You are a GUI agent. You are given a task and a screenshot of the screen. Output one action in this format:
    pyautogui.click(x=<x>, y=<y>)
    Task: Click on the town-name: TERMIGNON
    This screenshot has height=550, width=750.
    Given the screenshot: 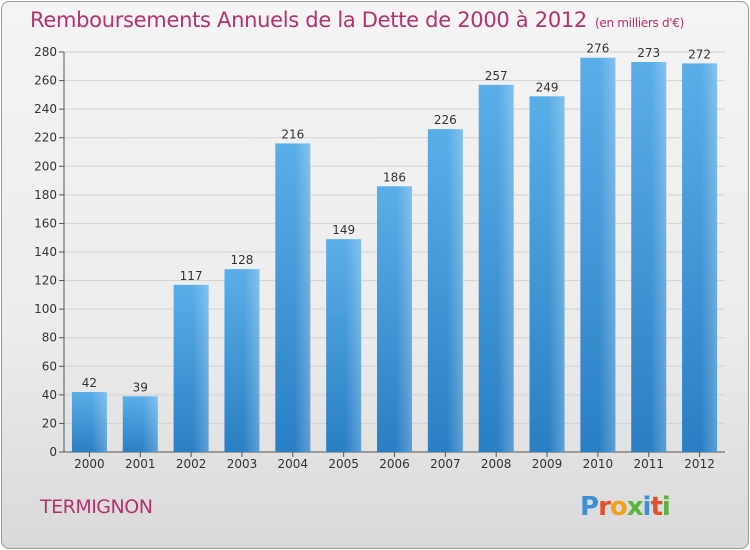 What is the action you would take?
    pyautogui.click(x=96, y=507)
    